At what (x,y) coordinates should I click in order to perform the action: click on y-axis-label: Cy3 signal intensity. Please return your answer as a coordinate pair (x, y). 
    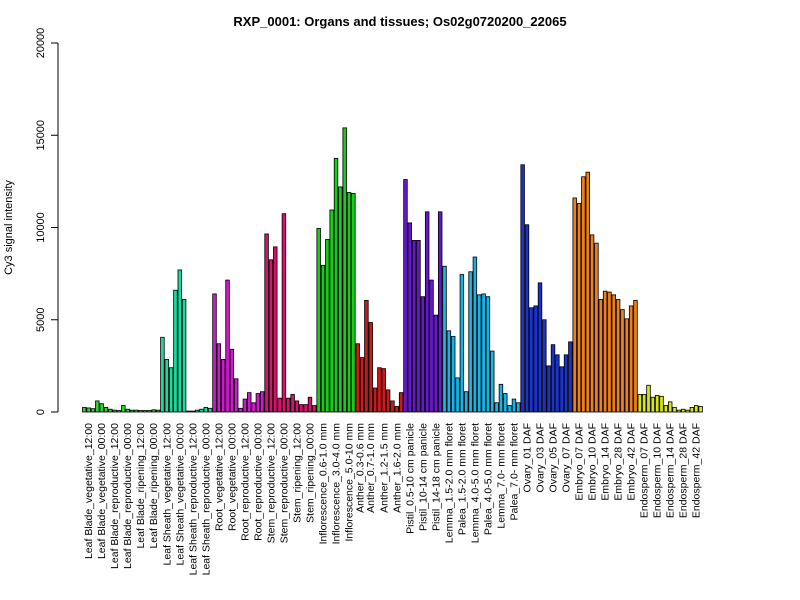
    Looking at the image, I should click on (9, 227).